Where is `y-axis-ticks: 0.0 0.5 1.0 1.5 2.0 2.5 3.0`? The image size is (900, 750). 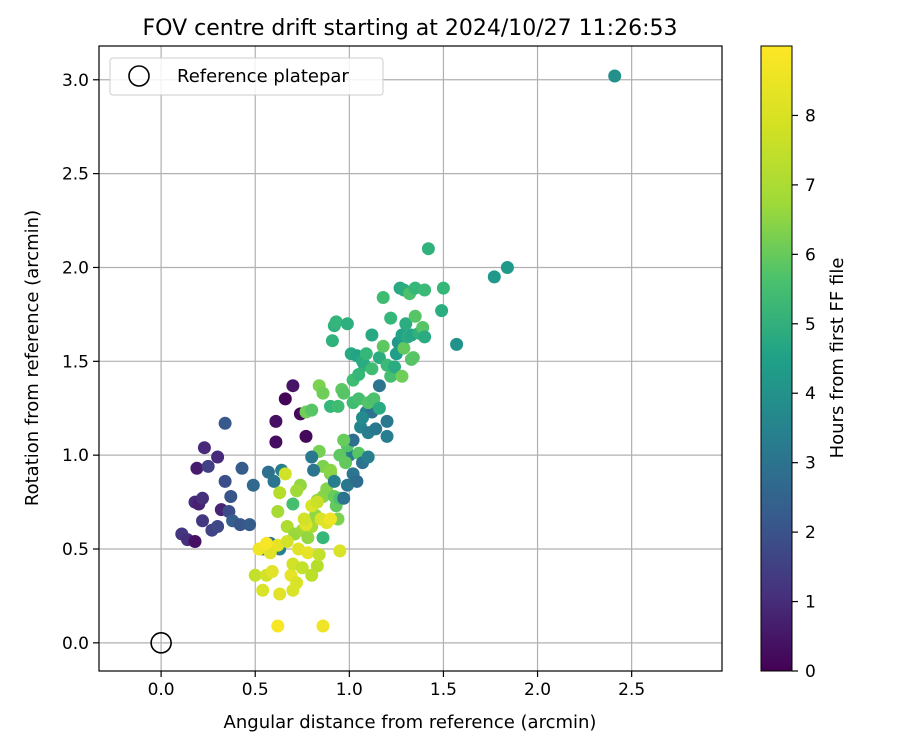 y-axis-ticks: 0.0 0.5 1.0 1.5 2.0 2.5 3.0 is located at coordinates (80, 362).